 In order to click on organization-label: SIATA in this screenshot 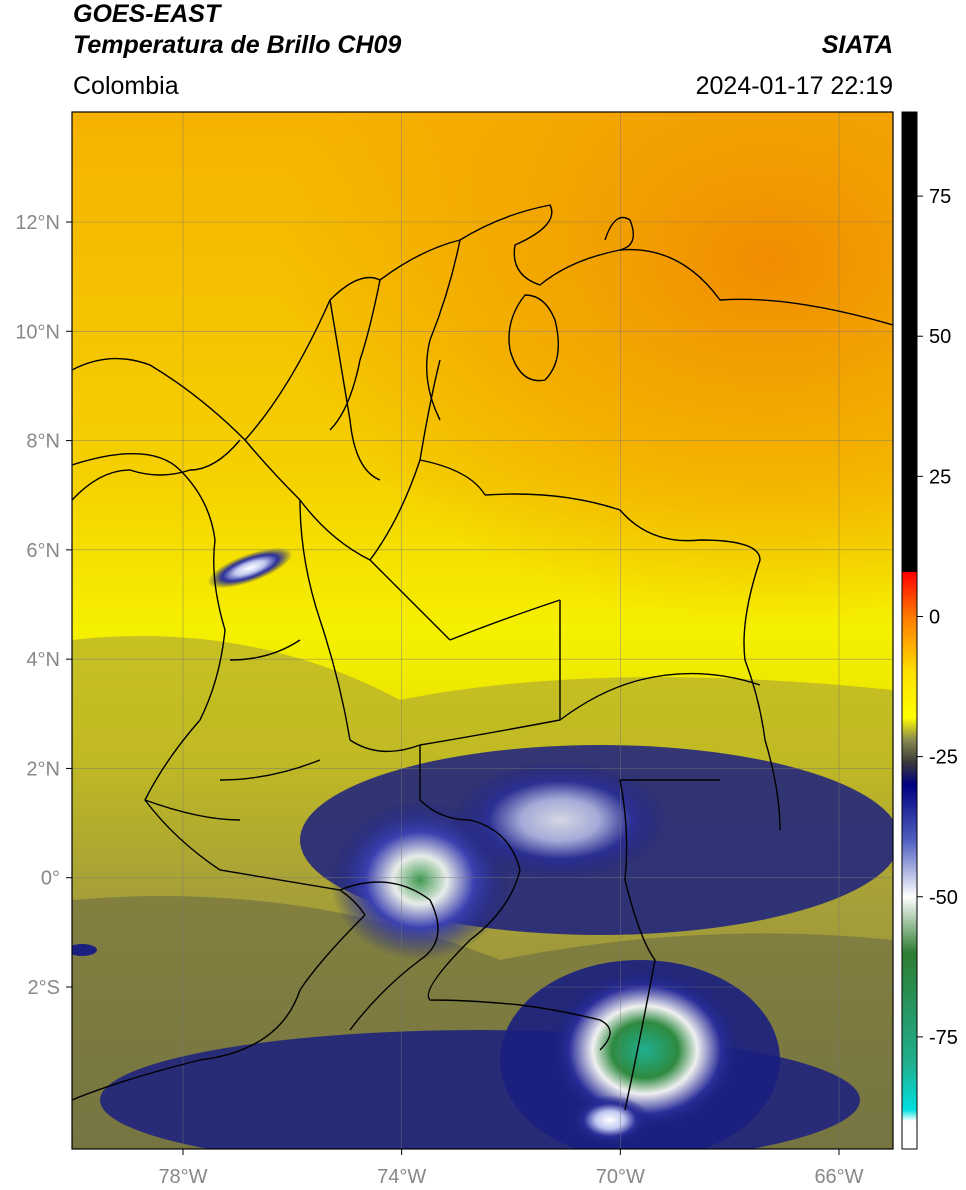, I will do `click(857, 45)`.